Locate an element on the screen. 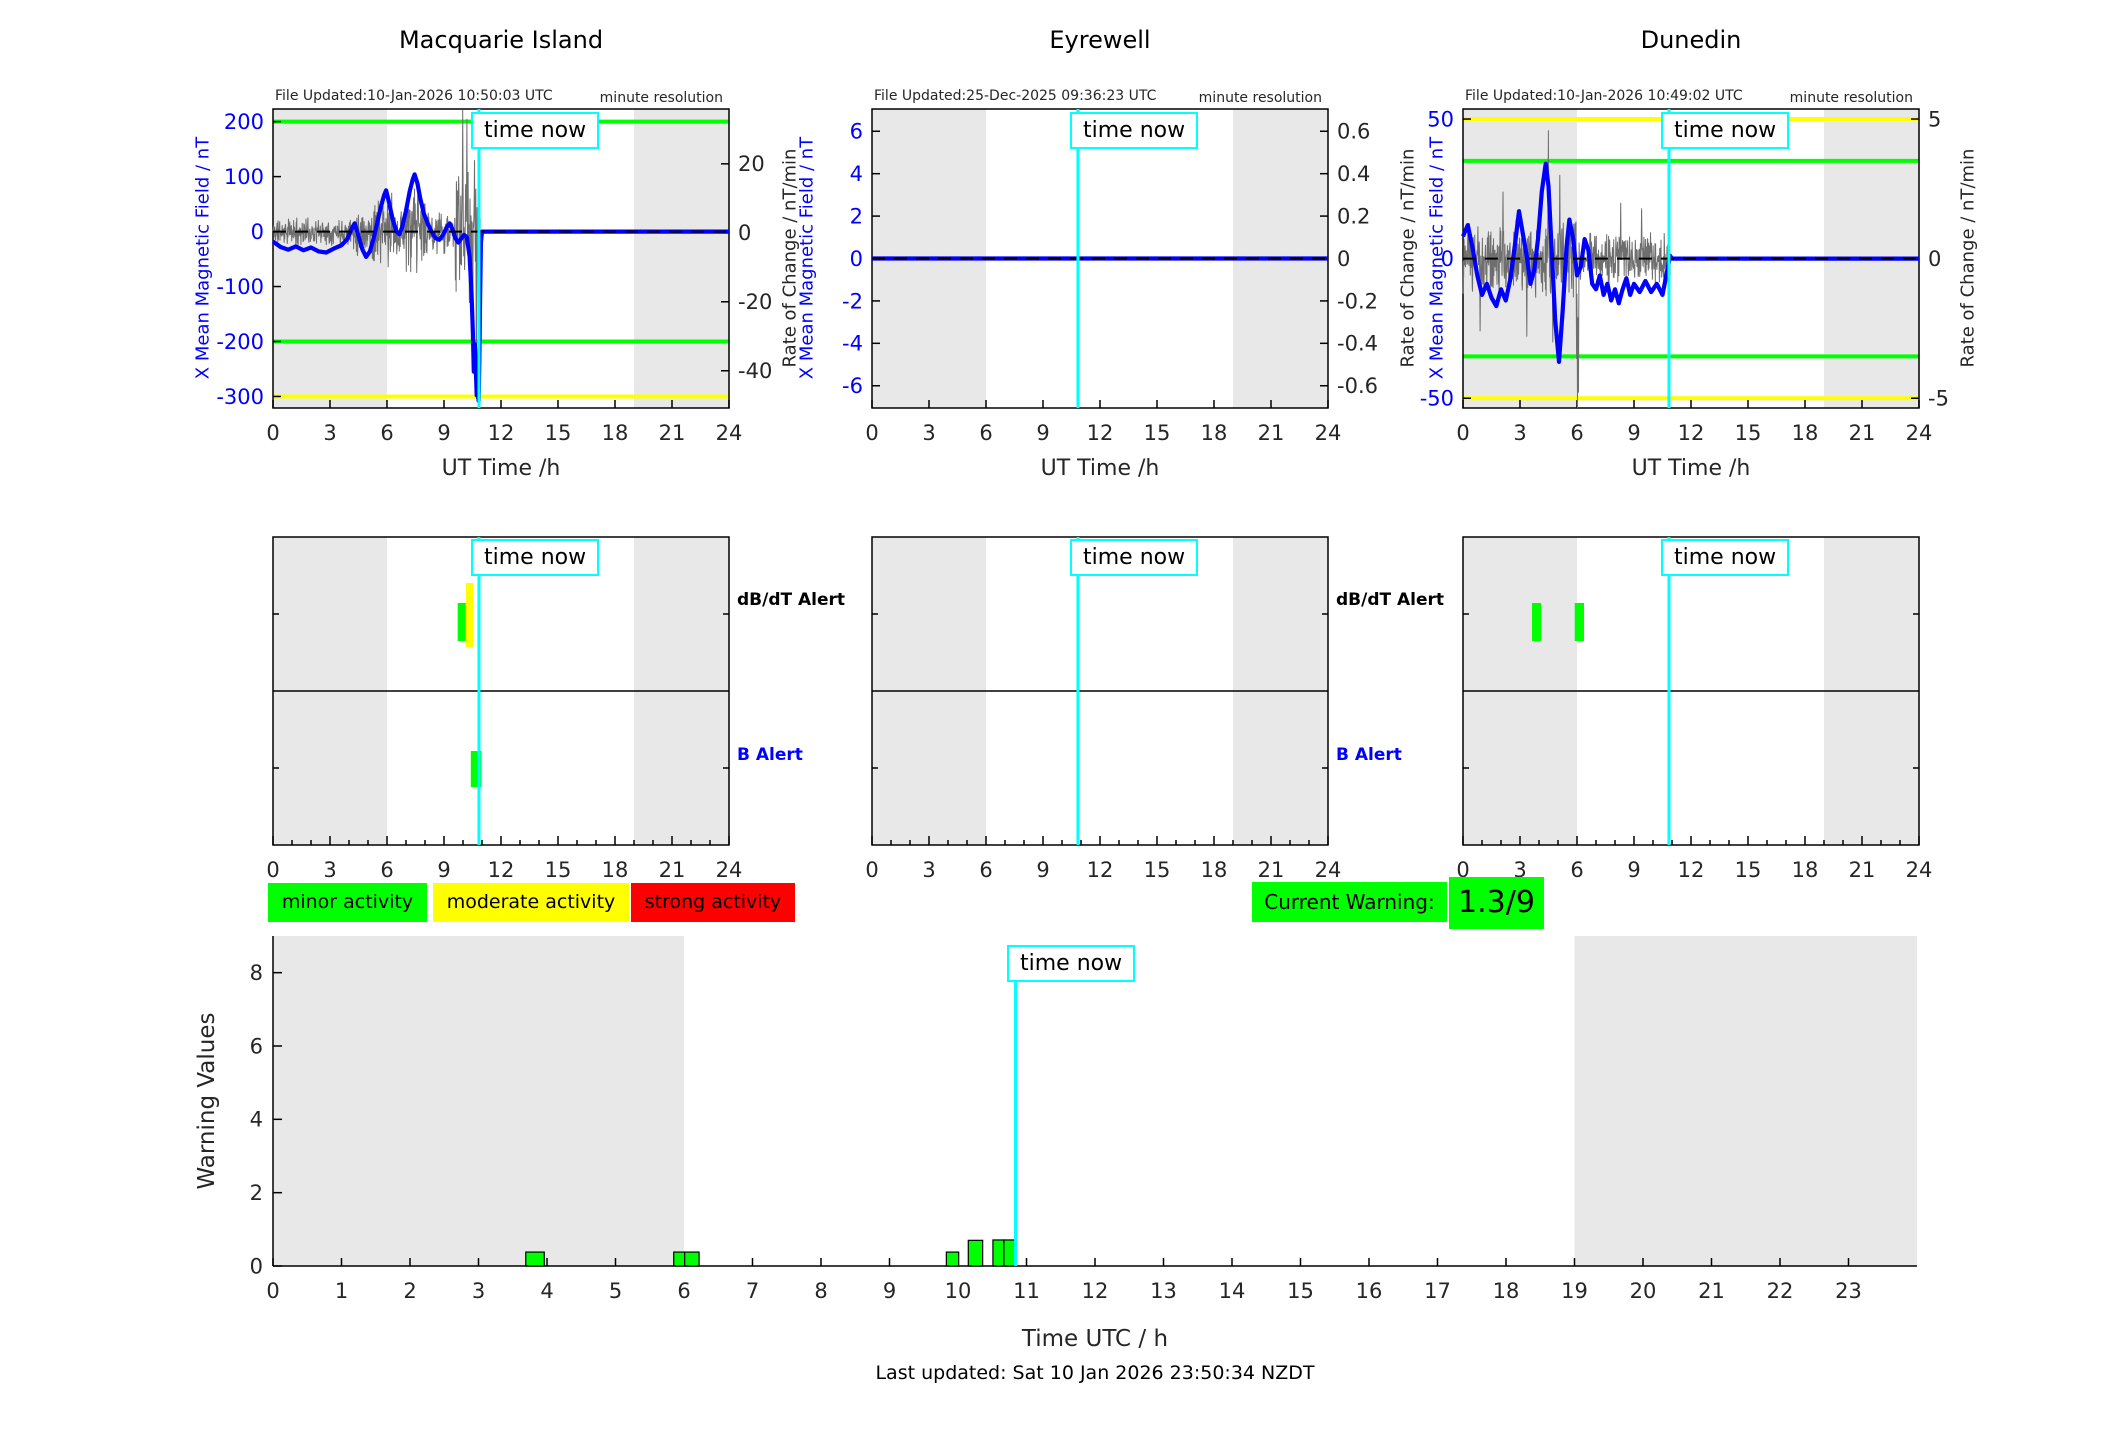  file-updated-dunedin: File Updated:10-Jan-2026 10:49:02 UTC is located at coordinates (1604, 96).